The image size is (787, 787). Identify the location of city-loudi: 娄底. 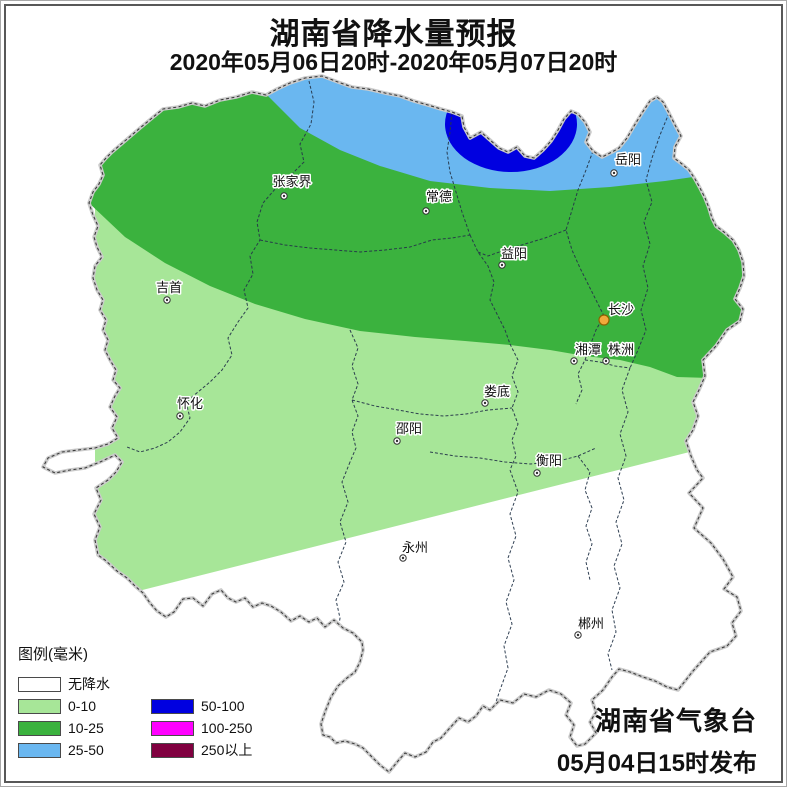
(496, 395).